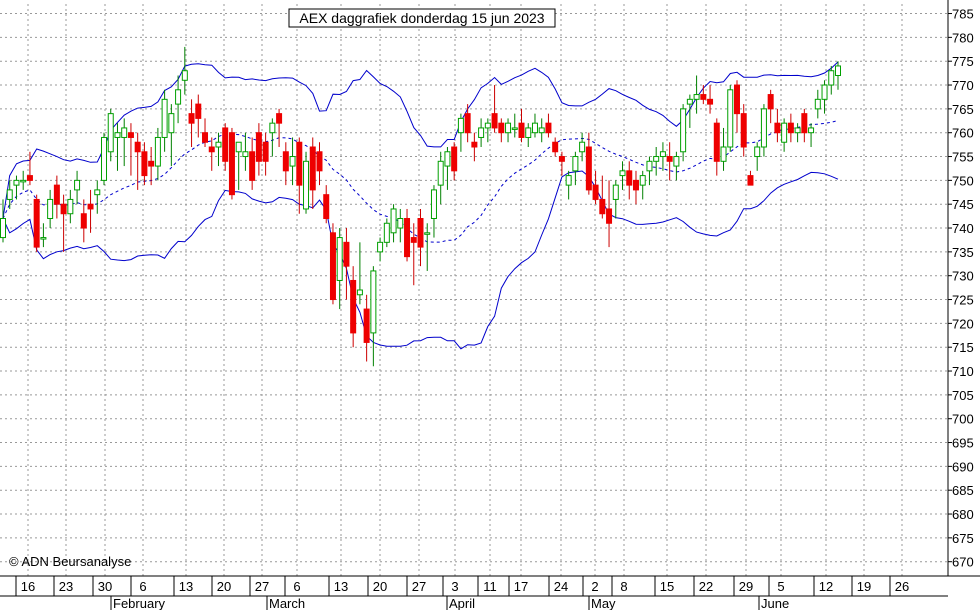 This screenshot has height=610, width=980. I want to click on y-tick-label: 685, so click(963, 490).